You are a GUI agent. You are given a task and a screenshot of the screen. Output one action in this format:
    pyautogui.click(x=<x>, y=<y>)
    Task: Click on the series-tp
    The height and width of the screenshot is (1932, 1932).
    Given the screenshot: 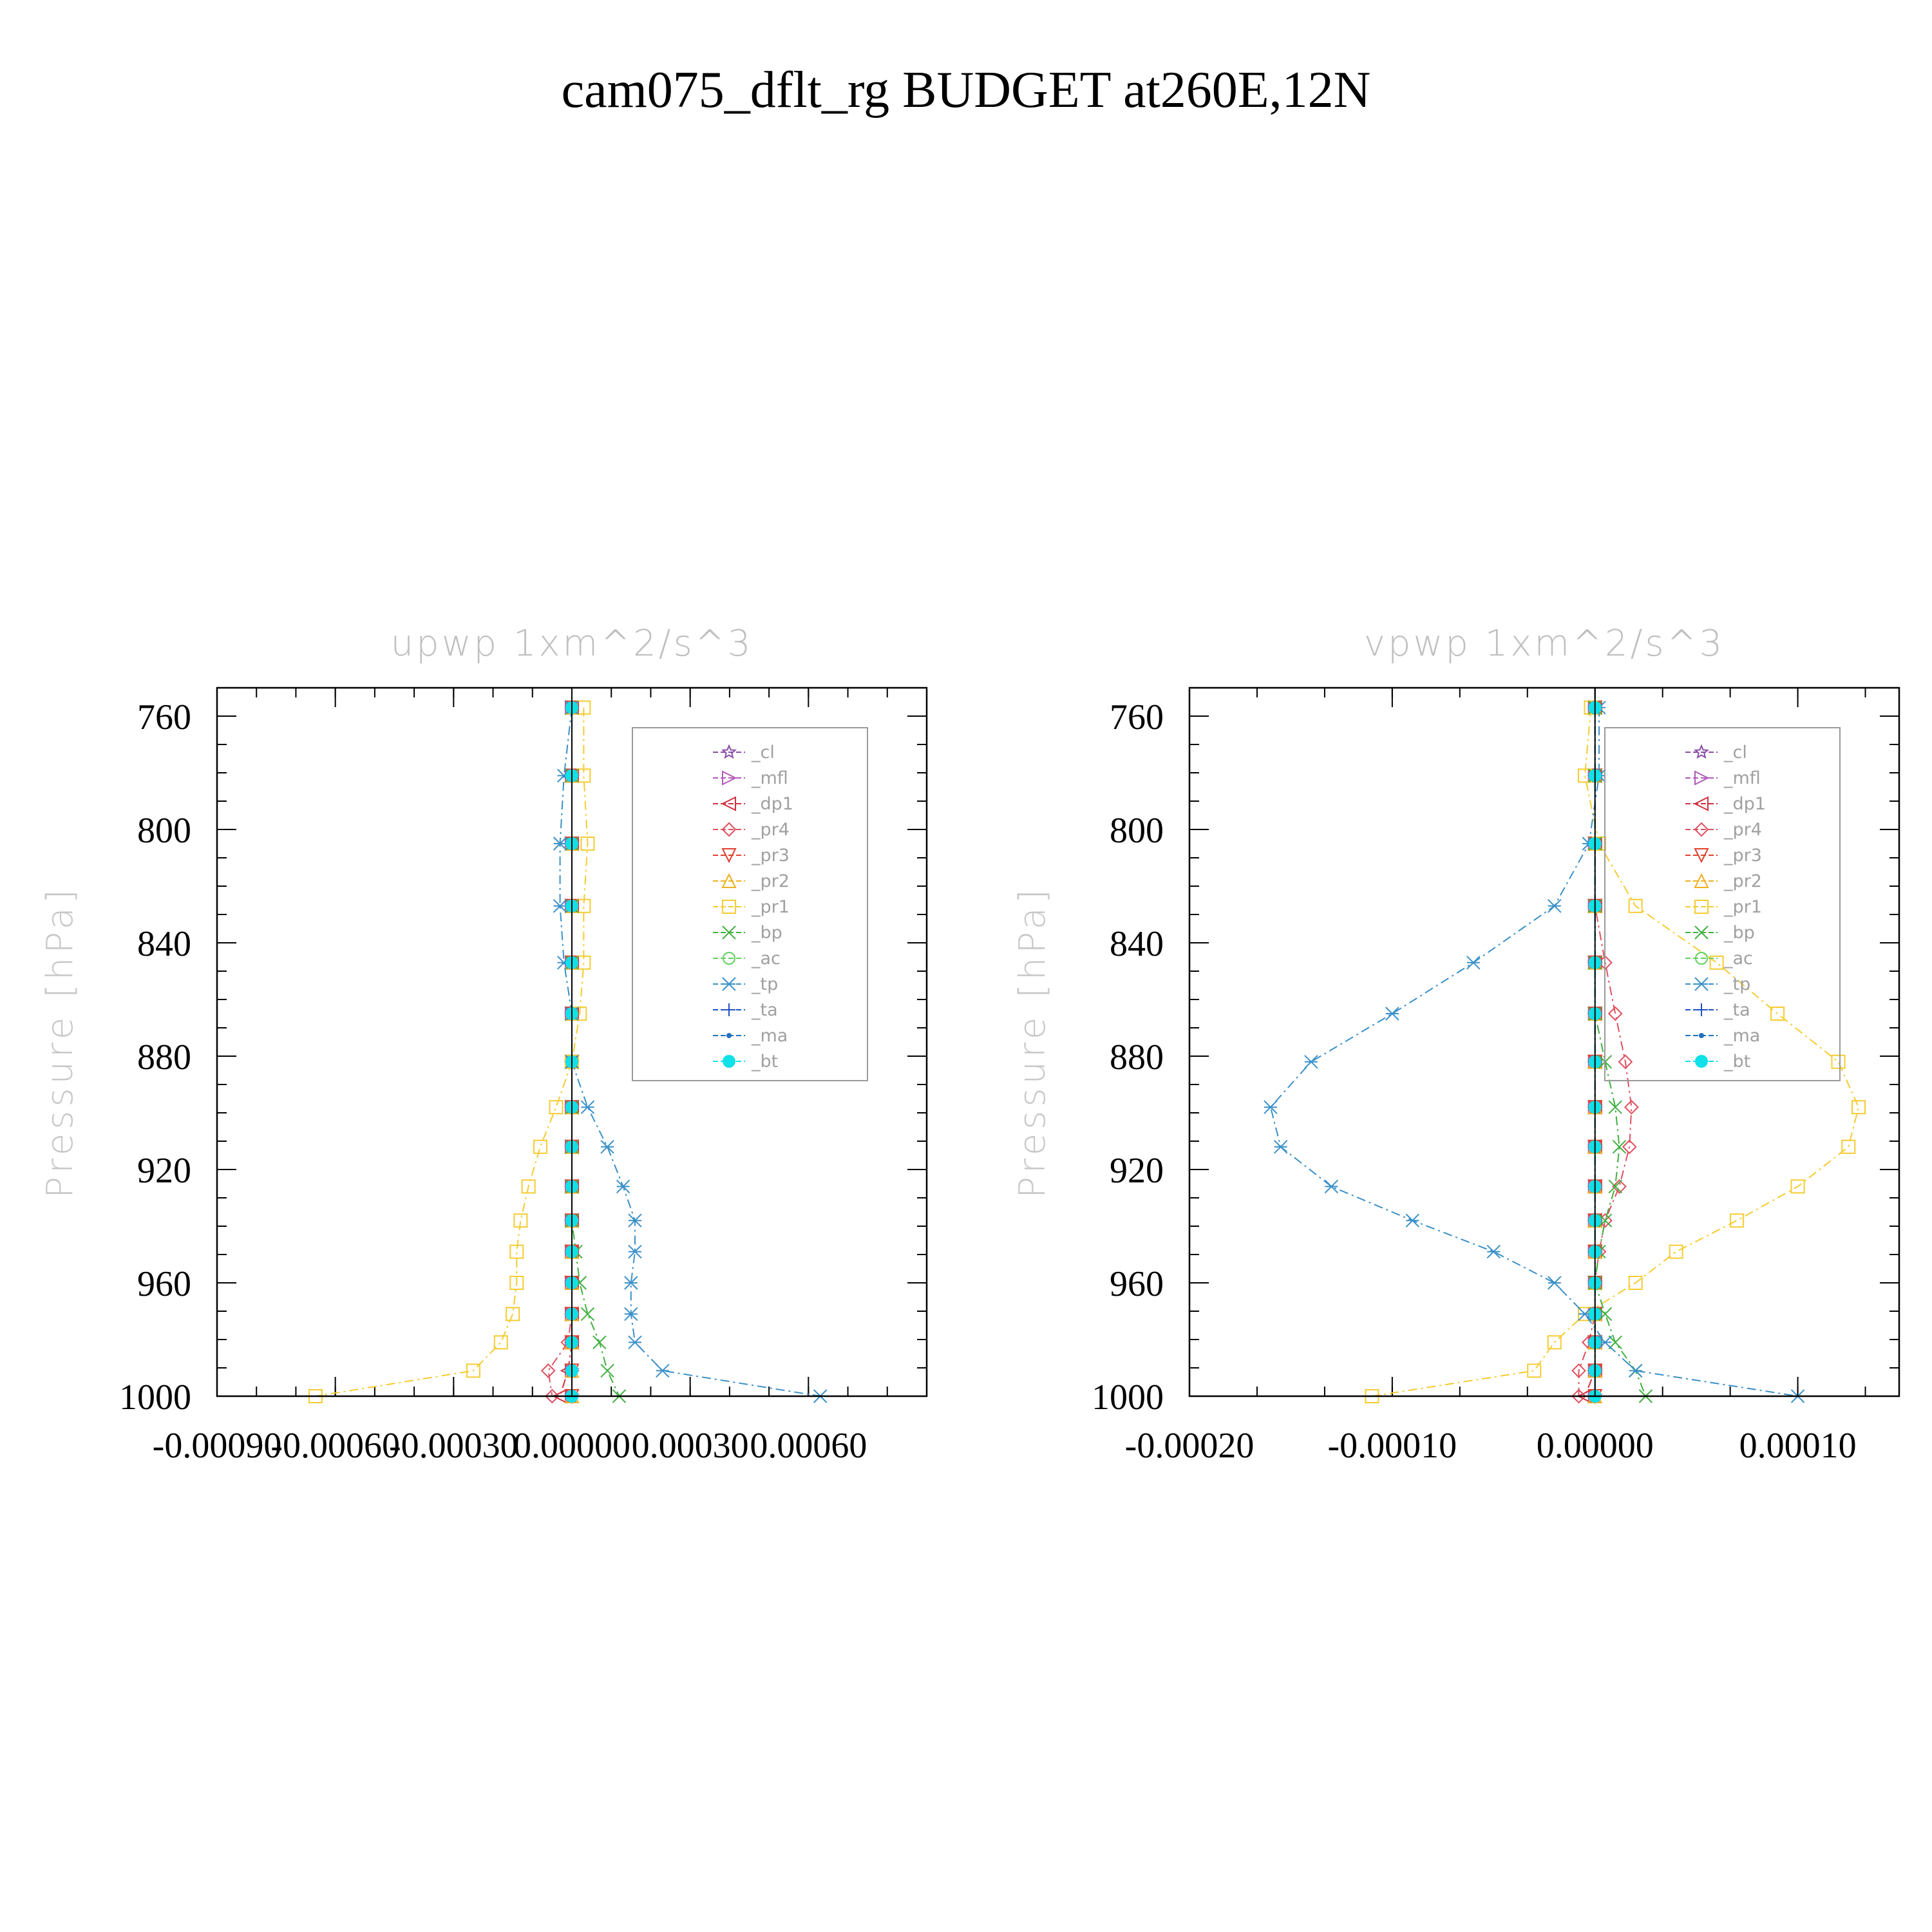 What is the action you would take?
    pyautogui.click(x=1535, y=1052)
    